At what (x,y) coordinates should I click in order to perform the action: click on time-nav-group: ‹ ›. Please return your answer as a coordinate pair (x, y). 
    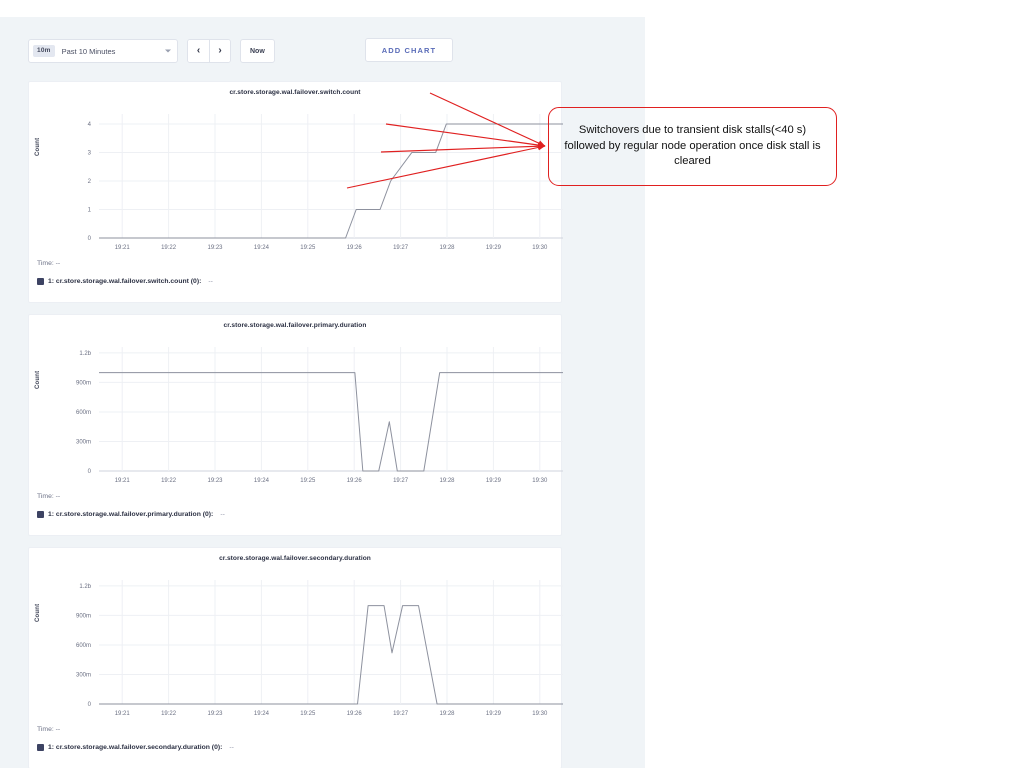
    Looking at the image, I should click on (209, 51).